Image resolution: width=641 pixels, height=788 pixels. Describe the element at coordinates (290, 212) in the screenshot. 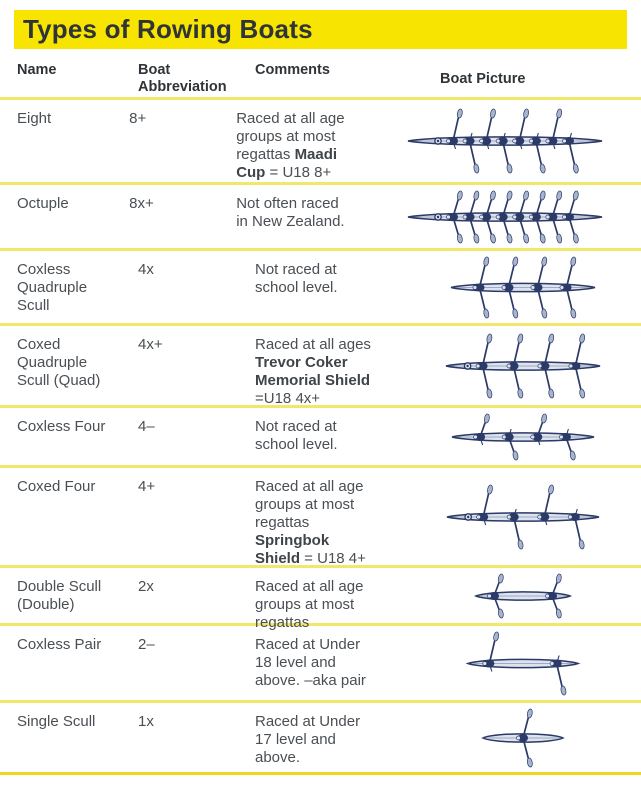

I see `comment-segment: Not often raced in New Zealand.` at that location.